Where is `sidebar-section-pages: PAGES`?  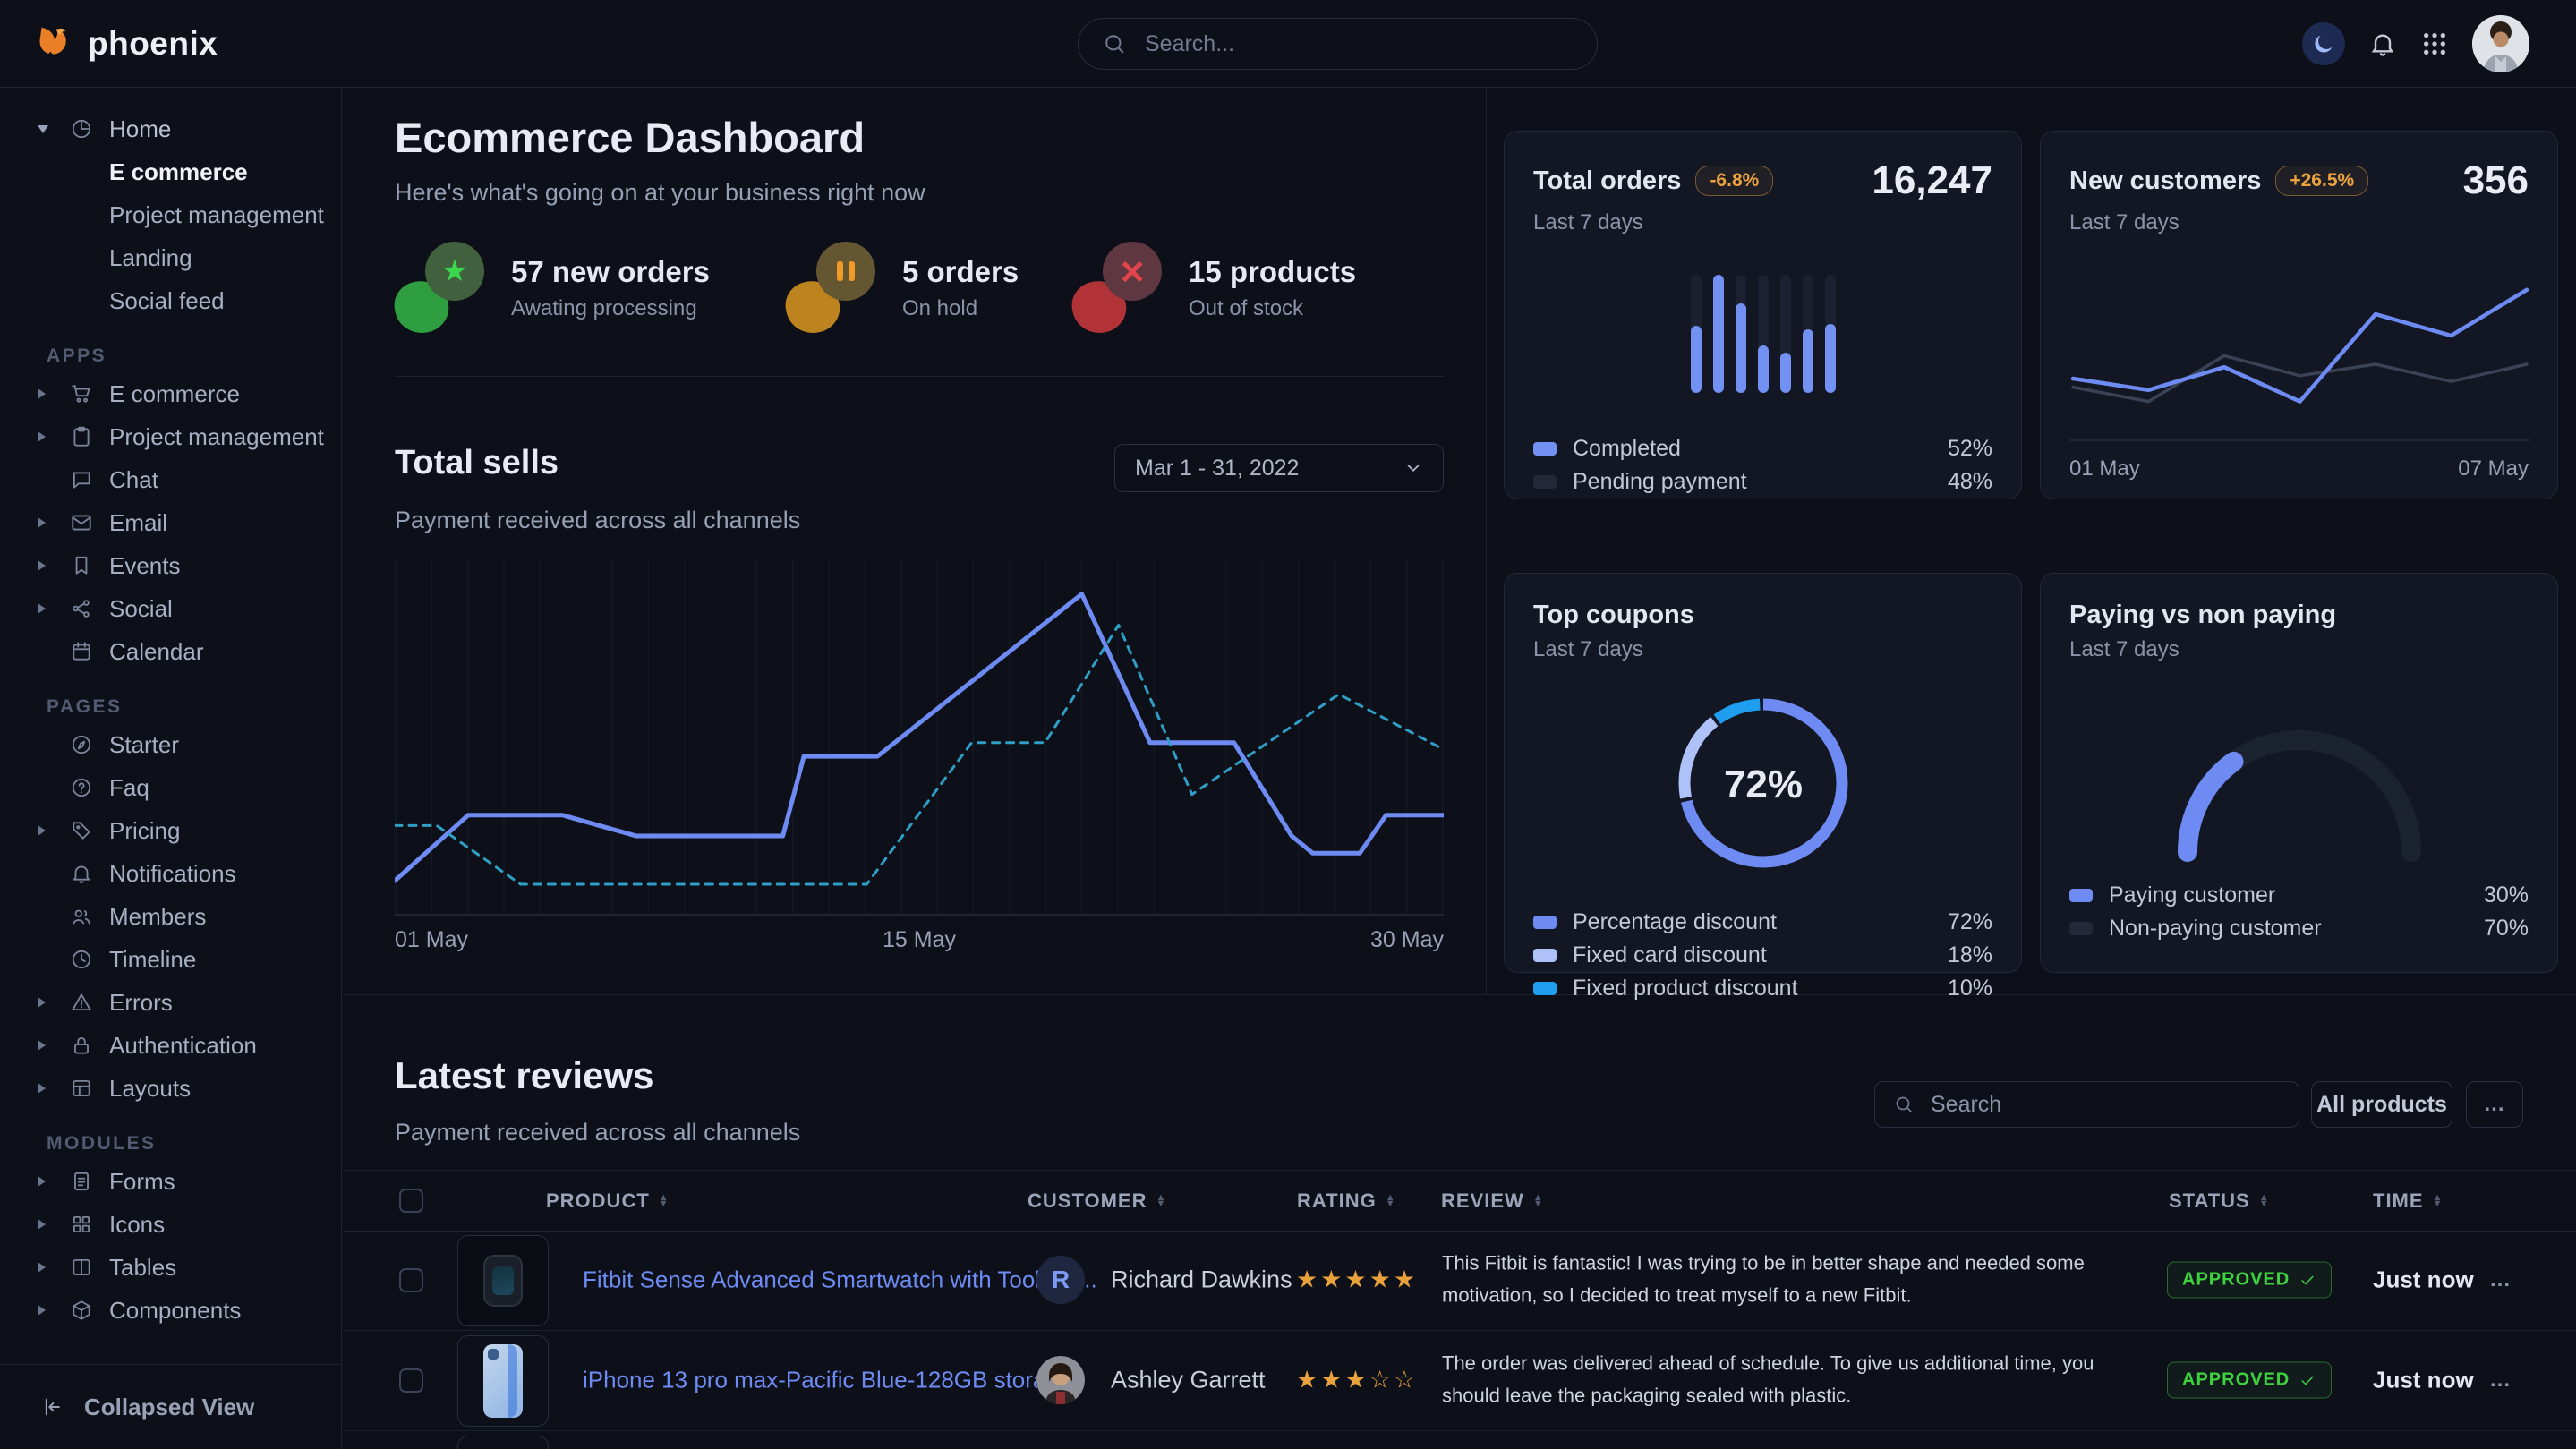
sidebar-section-pages: PAGES is located at coordinates (85, 706).